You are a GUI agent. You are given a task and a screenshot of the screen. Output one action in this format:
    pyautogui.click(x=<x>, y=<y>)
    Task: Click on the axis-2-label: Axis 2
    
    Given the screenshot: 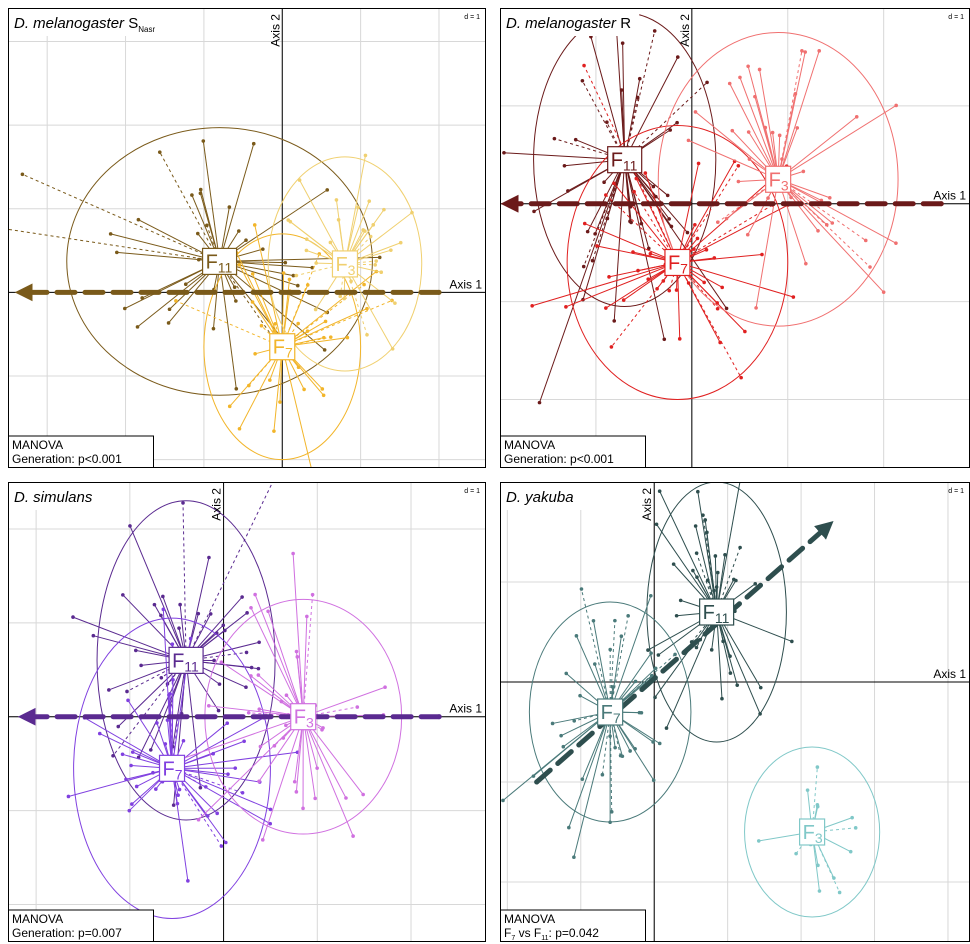 What is the action you would take?
    pyautogui.click(x=217, y=504)
    